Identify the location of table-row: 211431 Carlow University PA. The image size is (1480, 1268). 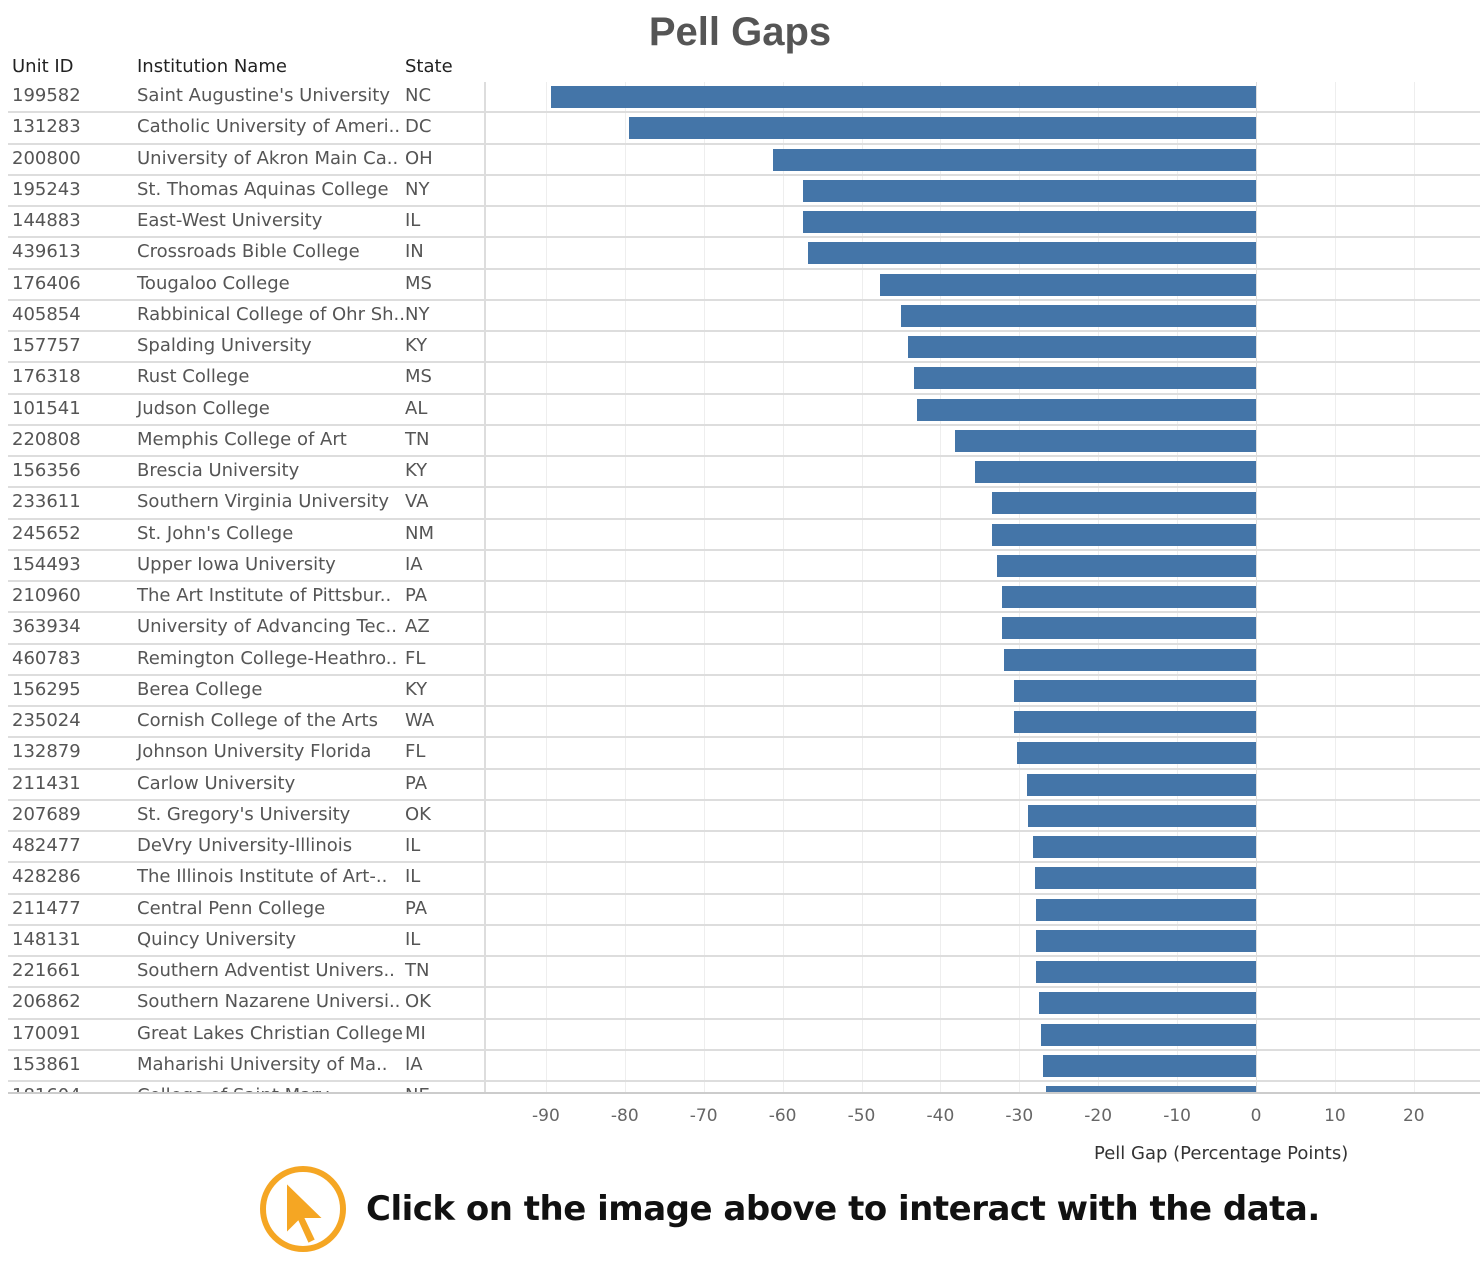
(740, 785).